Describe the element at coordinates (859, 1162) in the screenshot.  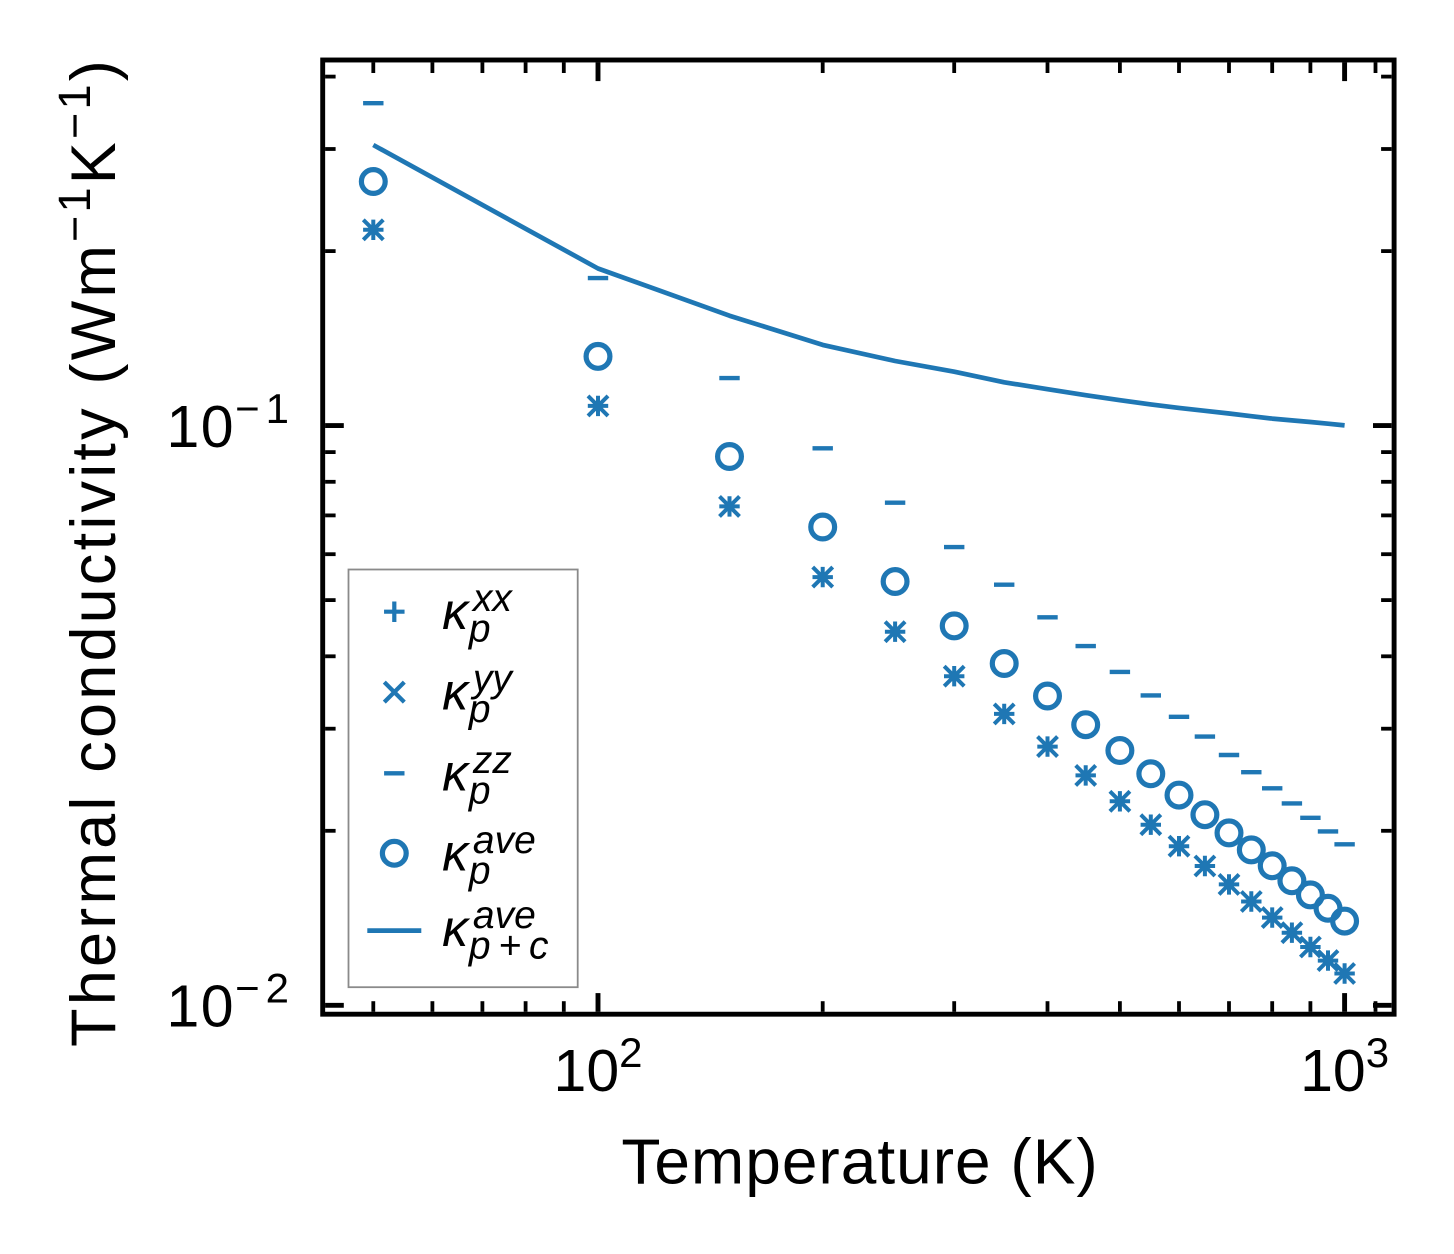
I see `svg-text: Temperature (K)` at that location.